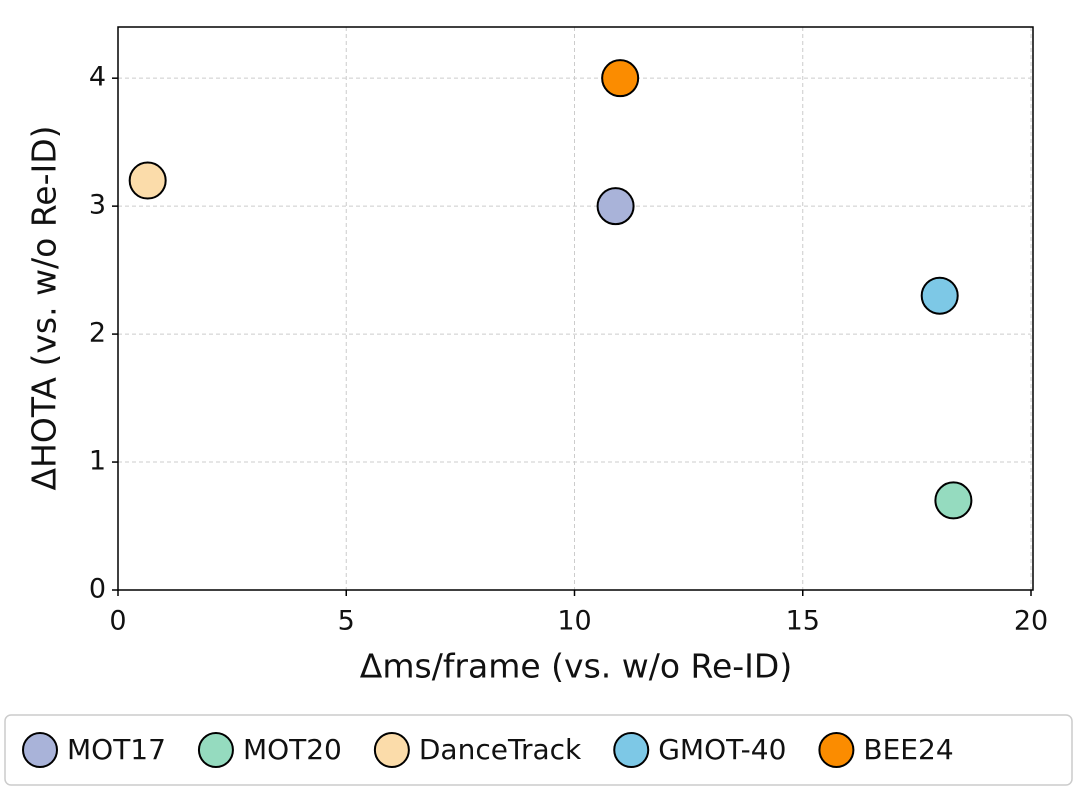 The height and width of the screenshot is (802, 1080). I want to click on y-tick-label: 0, so click(97, 589).